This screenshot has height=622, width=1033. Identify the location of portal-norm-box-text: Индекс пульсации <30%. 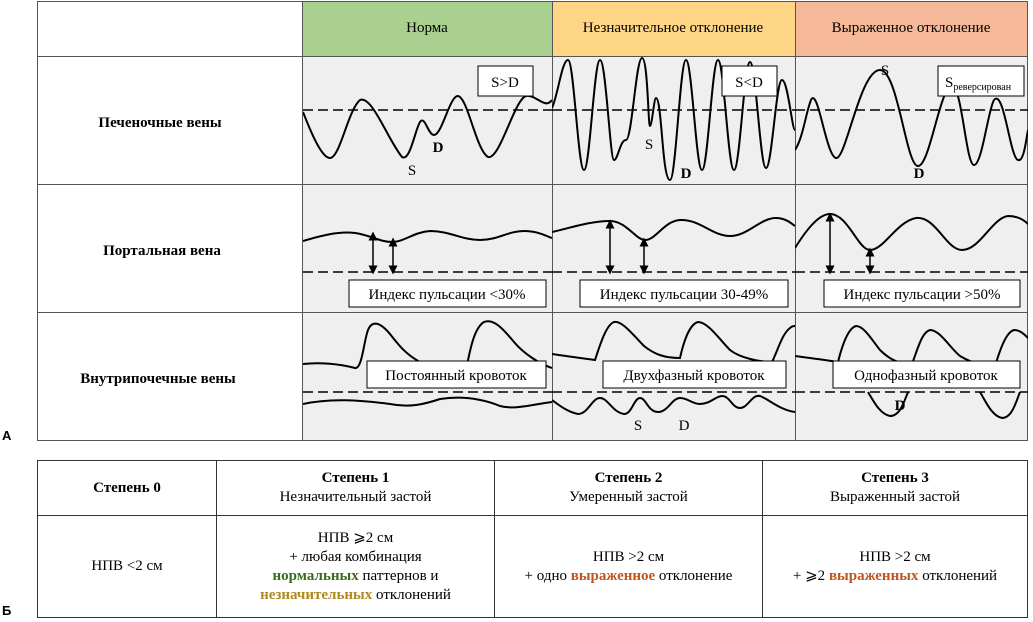
(447, 295).